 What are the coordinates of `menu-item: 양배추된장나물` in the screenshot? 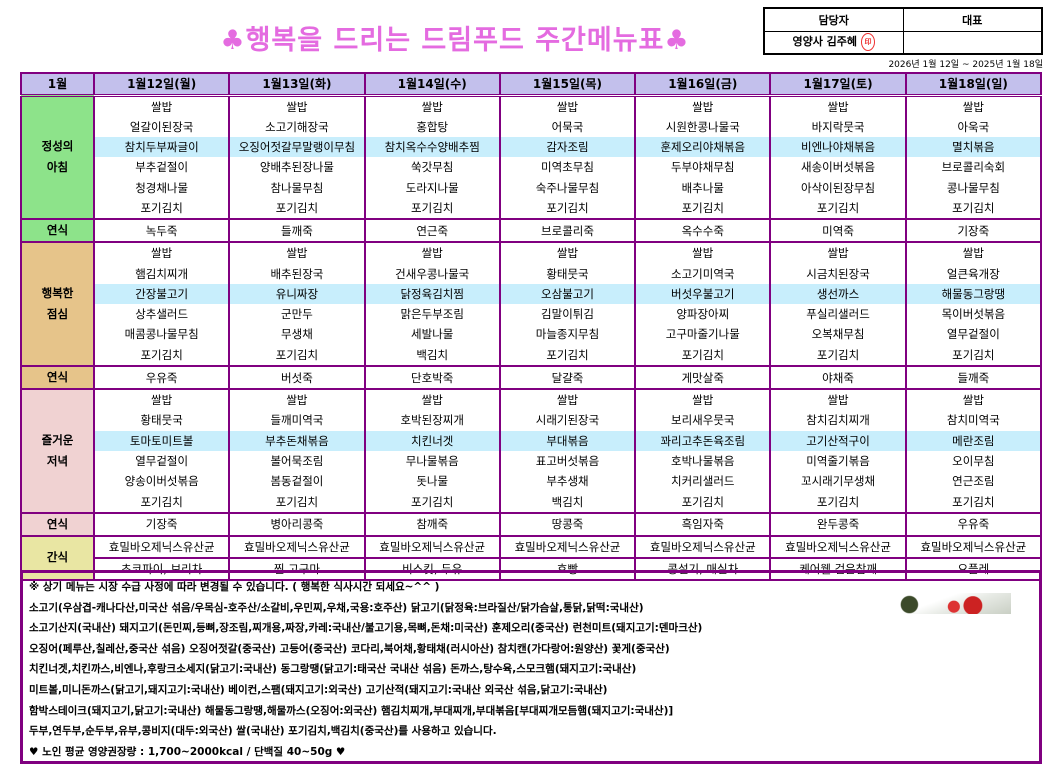 It's located at (296, 167).